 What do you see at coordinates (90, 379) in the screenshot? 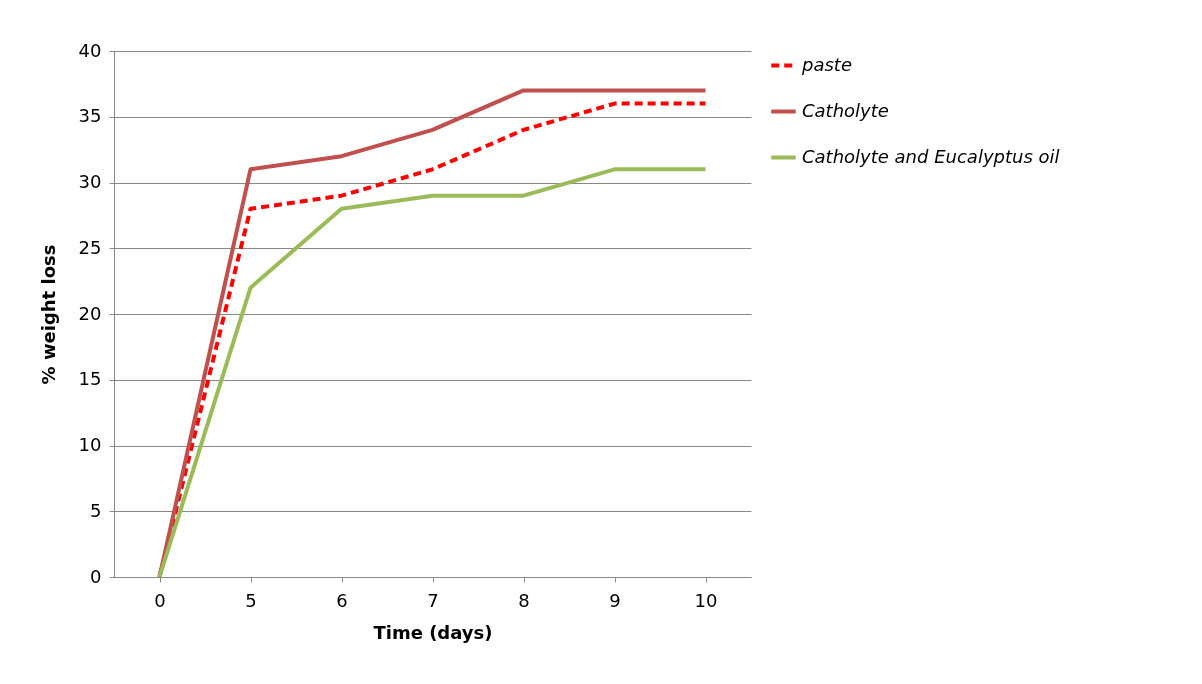
I see `y-tick-label: 15` at bounding box center [90, 379].